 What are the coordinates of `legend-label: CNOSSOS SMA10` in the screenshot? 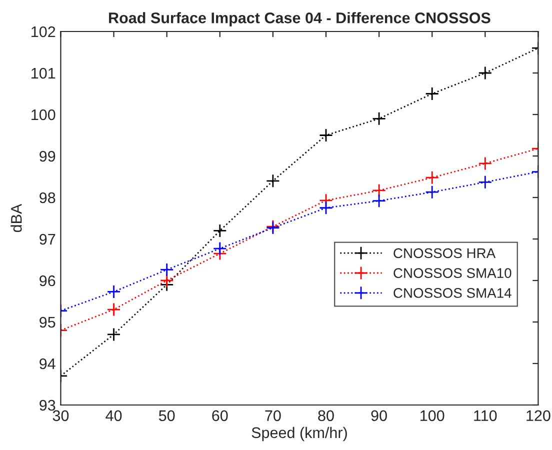 It's located at (453, 273).